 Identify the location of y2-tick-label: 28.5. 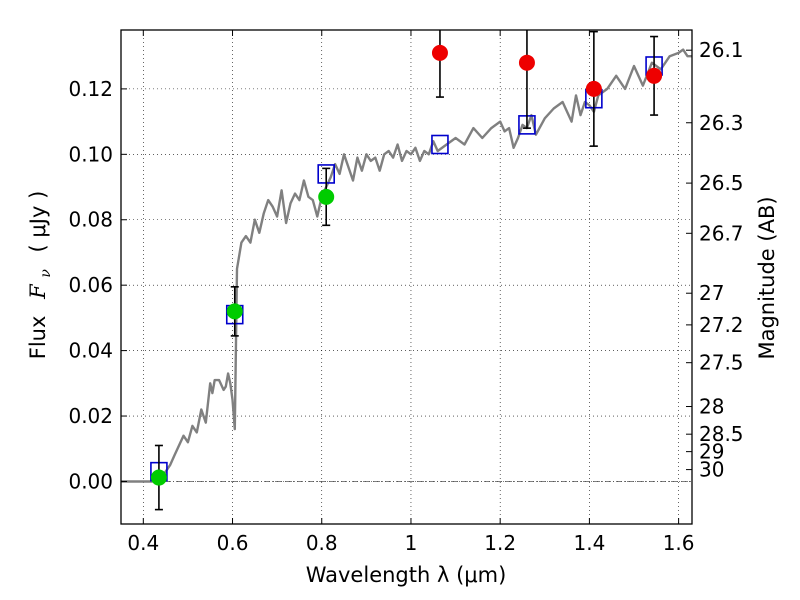
(721, 434).